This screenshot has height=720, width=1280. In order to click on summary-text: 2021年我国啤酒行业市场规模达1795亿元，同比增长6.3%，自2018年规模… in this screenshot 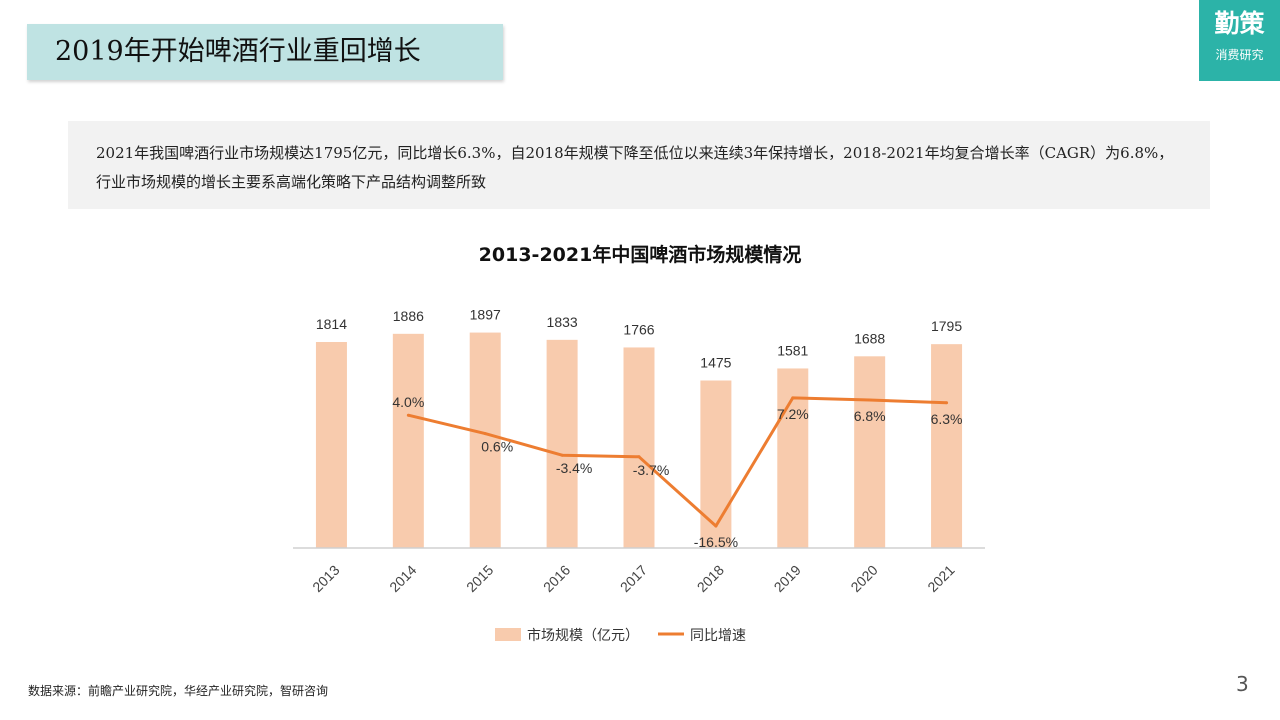, I will do `click(639, 165)`.